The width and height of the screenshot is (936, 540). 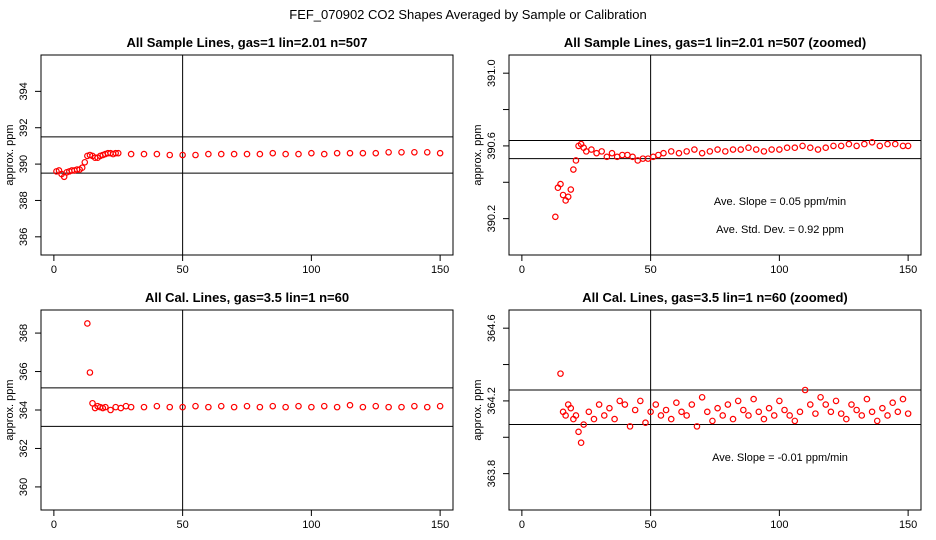 What do you see at coordinates (492, 73) in the screenshot?
I see `y-tick-label: 391.0` at bounding box center [492, 73].